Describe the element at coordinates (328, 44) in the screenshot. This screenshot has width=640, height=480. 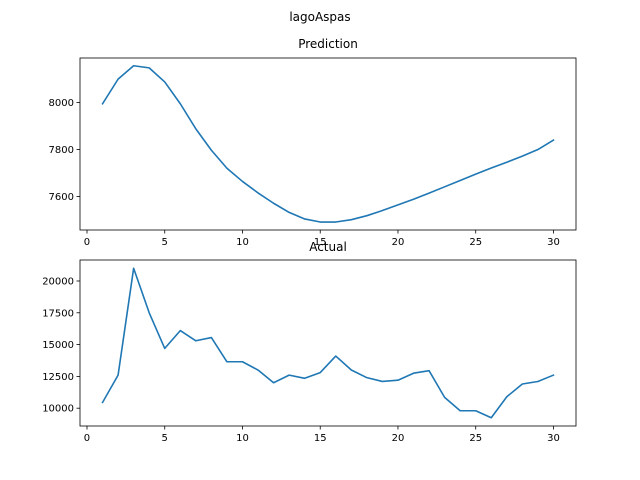
I see `subplot-title: Prediction` at that location.